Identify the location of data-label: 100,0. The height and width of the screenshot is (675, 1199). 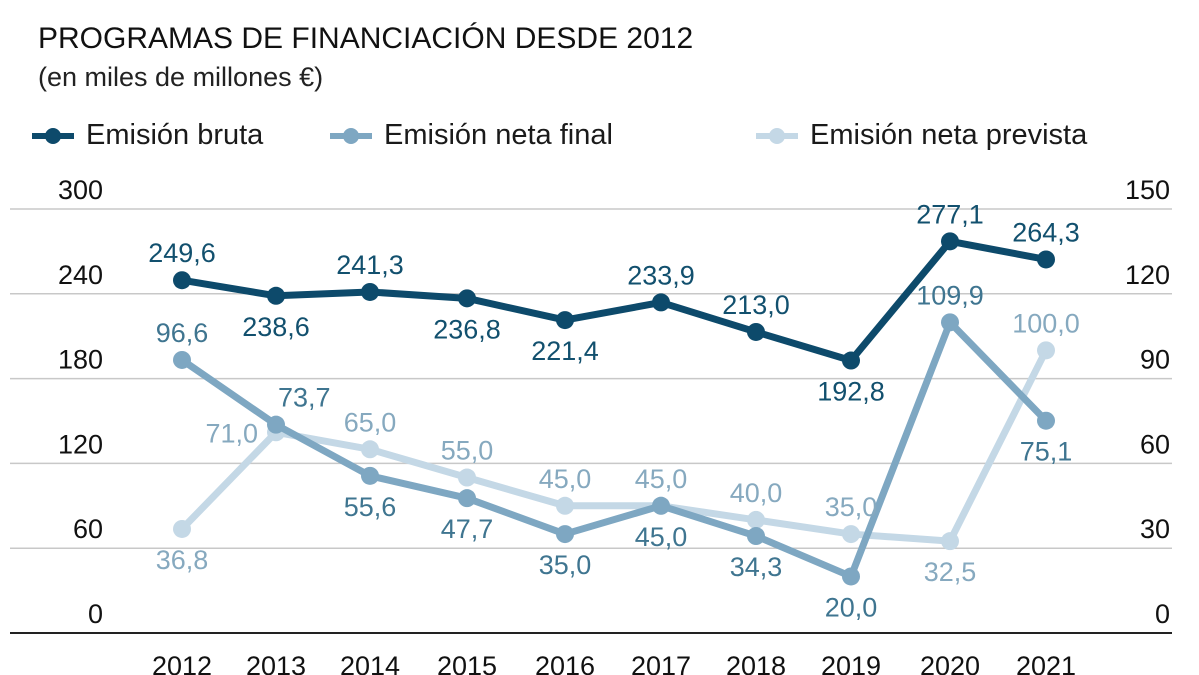
(1046, 323).